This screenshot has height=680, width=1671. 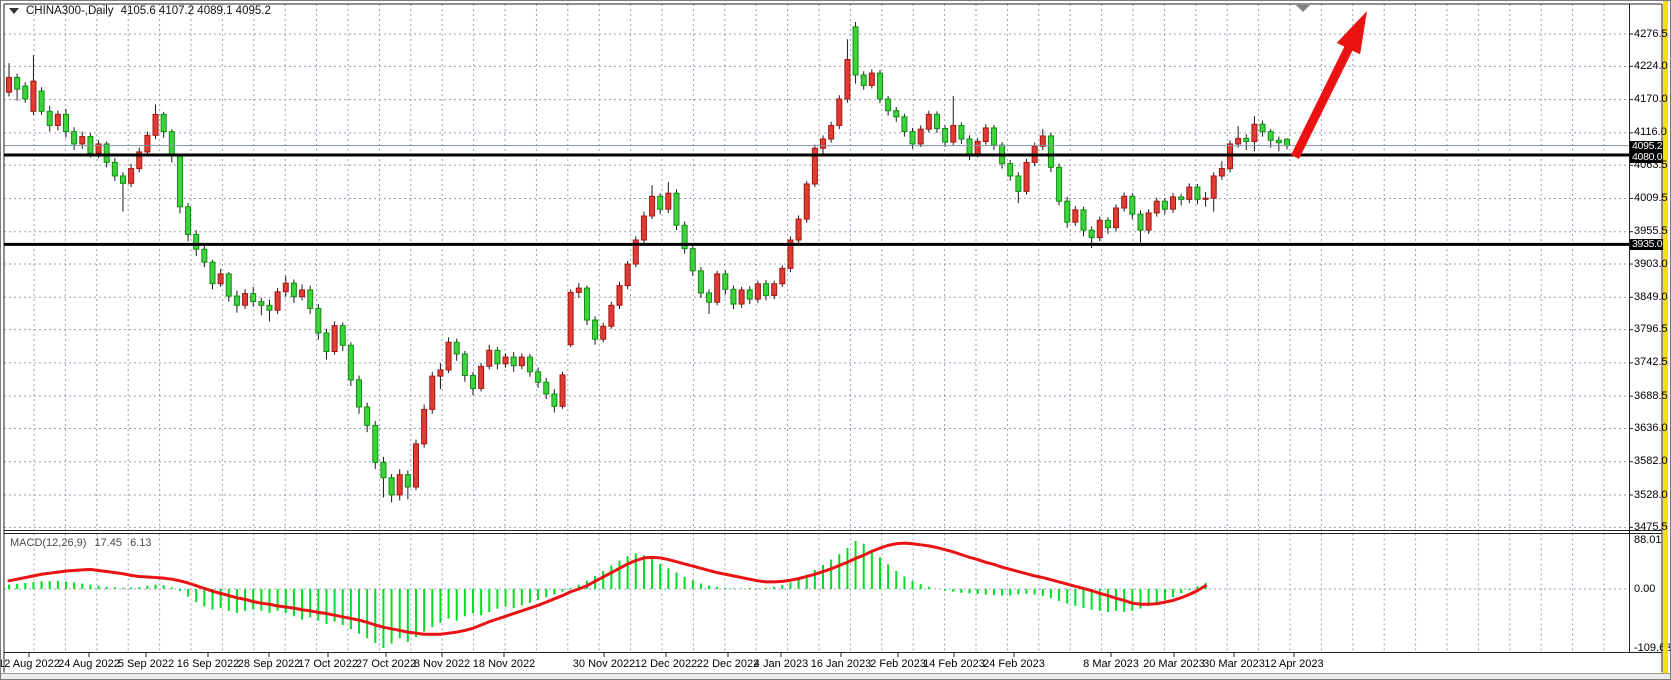 I want to click on time-tick-label: 8 Nov 2022, so click(x=442, y=664).